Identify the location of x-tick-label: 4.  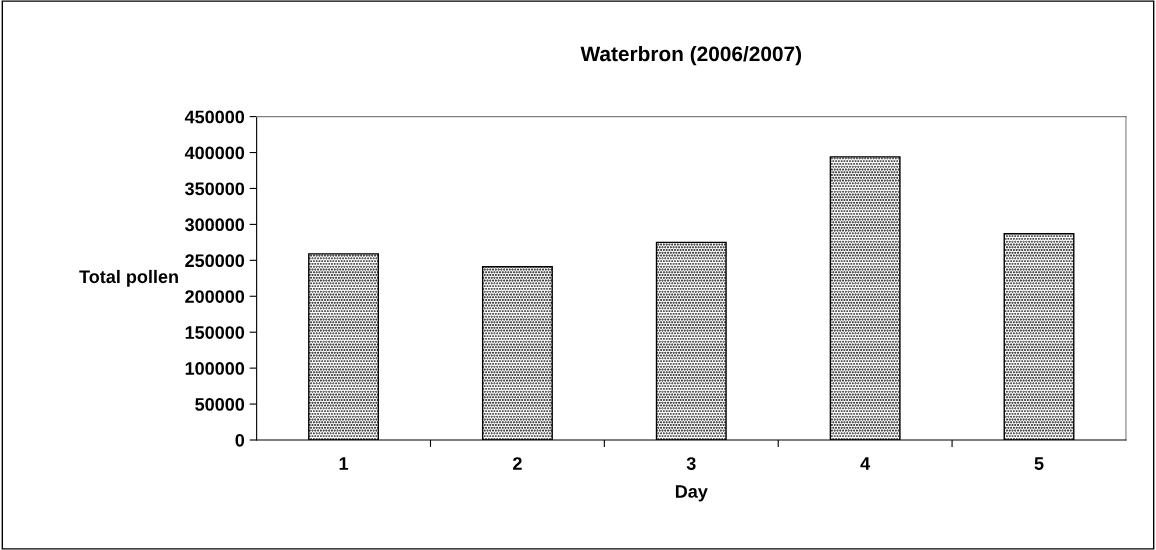
(865, 463).